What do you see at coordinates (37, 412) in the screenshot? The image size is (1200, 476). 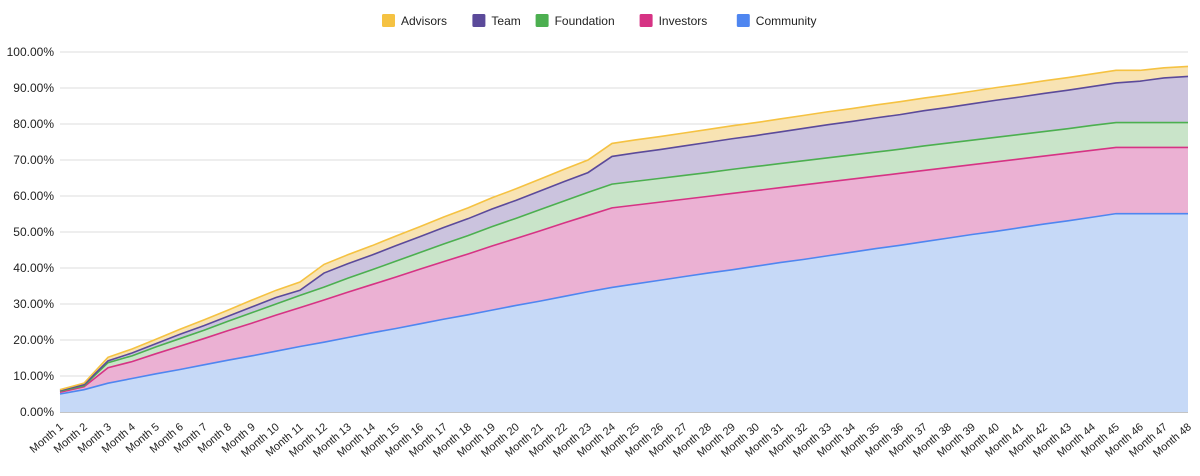 I see `y-tick-label: 0.00%` at bounding box center [37, 412].